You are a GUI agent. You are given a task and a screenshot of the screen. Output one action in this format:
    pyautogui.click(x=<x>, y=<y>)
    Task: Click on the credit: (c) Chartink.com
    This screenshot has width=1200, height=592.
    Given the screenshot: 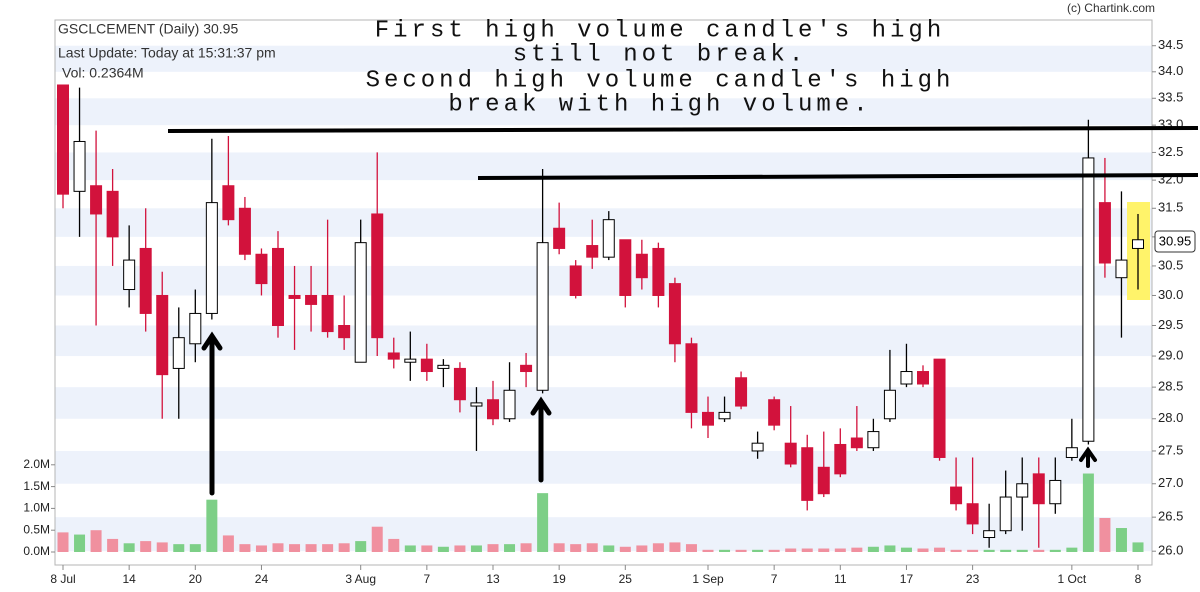 What is the action you would take?
    pyautogui.click(x=1111, y=8)
    